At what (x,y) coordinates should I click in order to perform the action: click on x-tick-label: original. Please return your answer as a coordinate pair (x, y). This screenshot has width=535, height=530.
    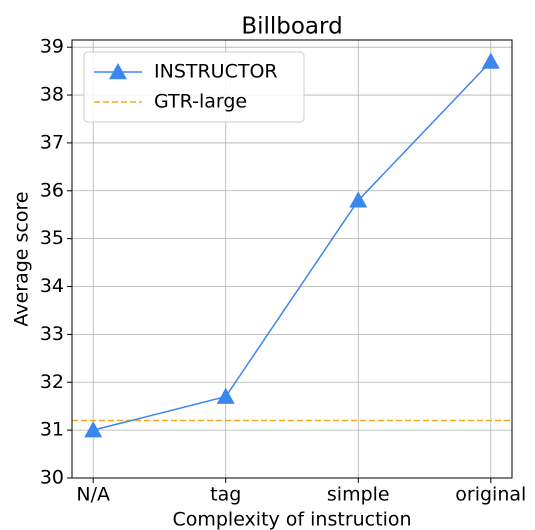
    Looking at the image, I should click on (490, 495).